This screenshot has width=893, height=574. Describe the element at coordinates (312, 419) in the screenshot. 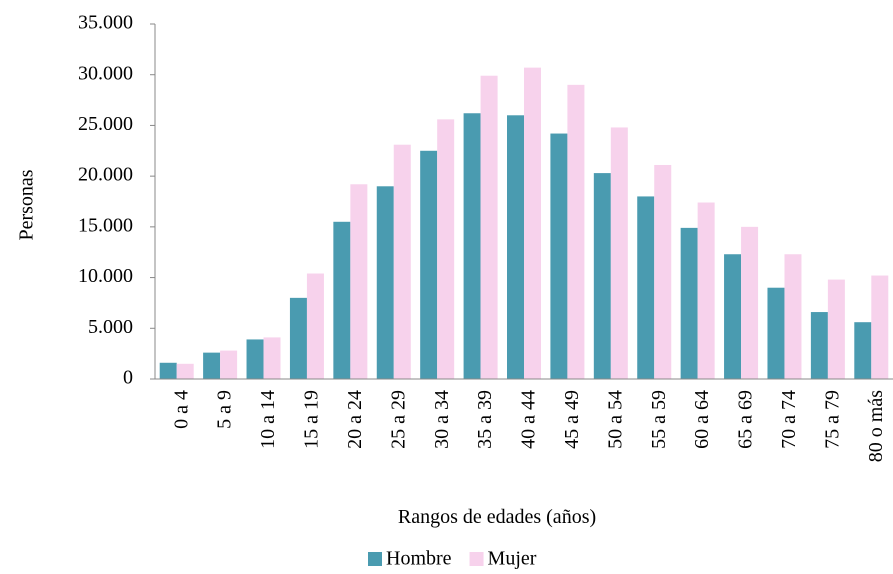

I see `x-tick-label: 15 a 19` at that location.